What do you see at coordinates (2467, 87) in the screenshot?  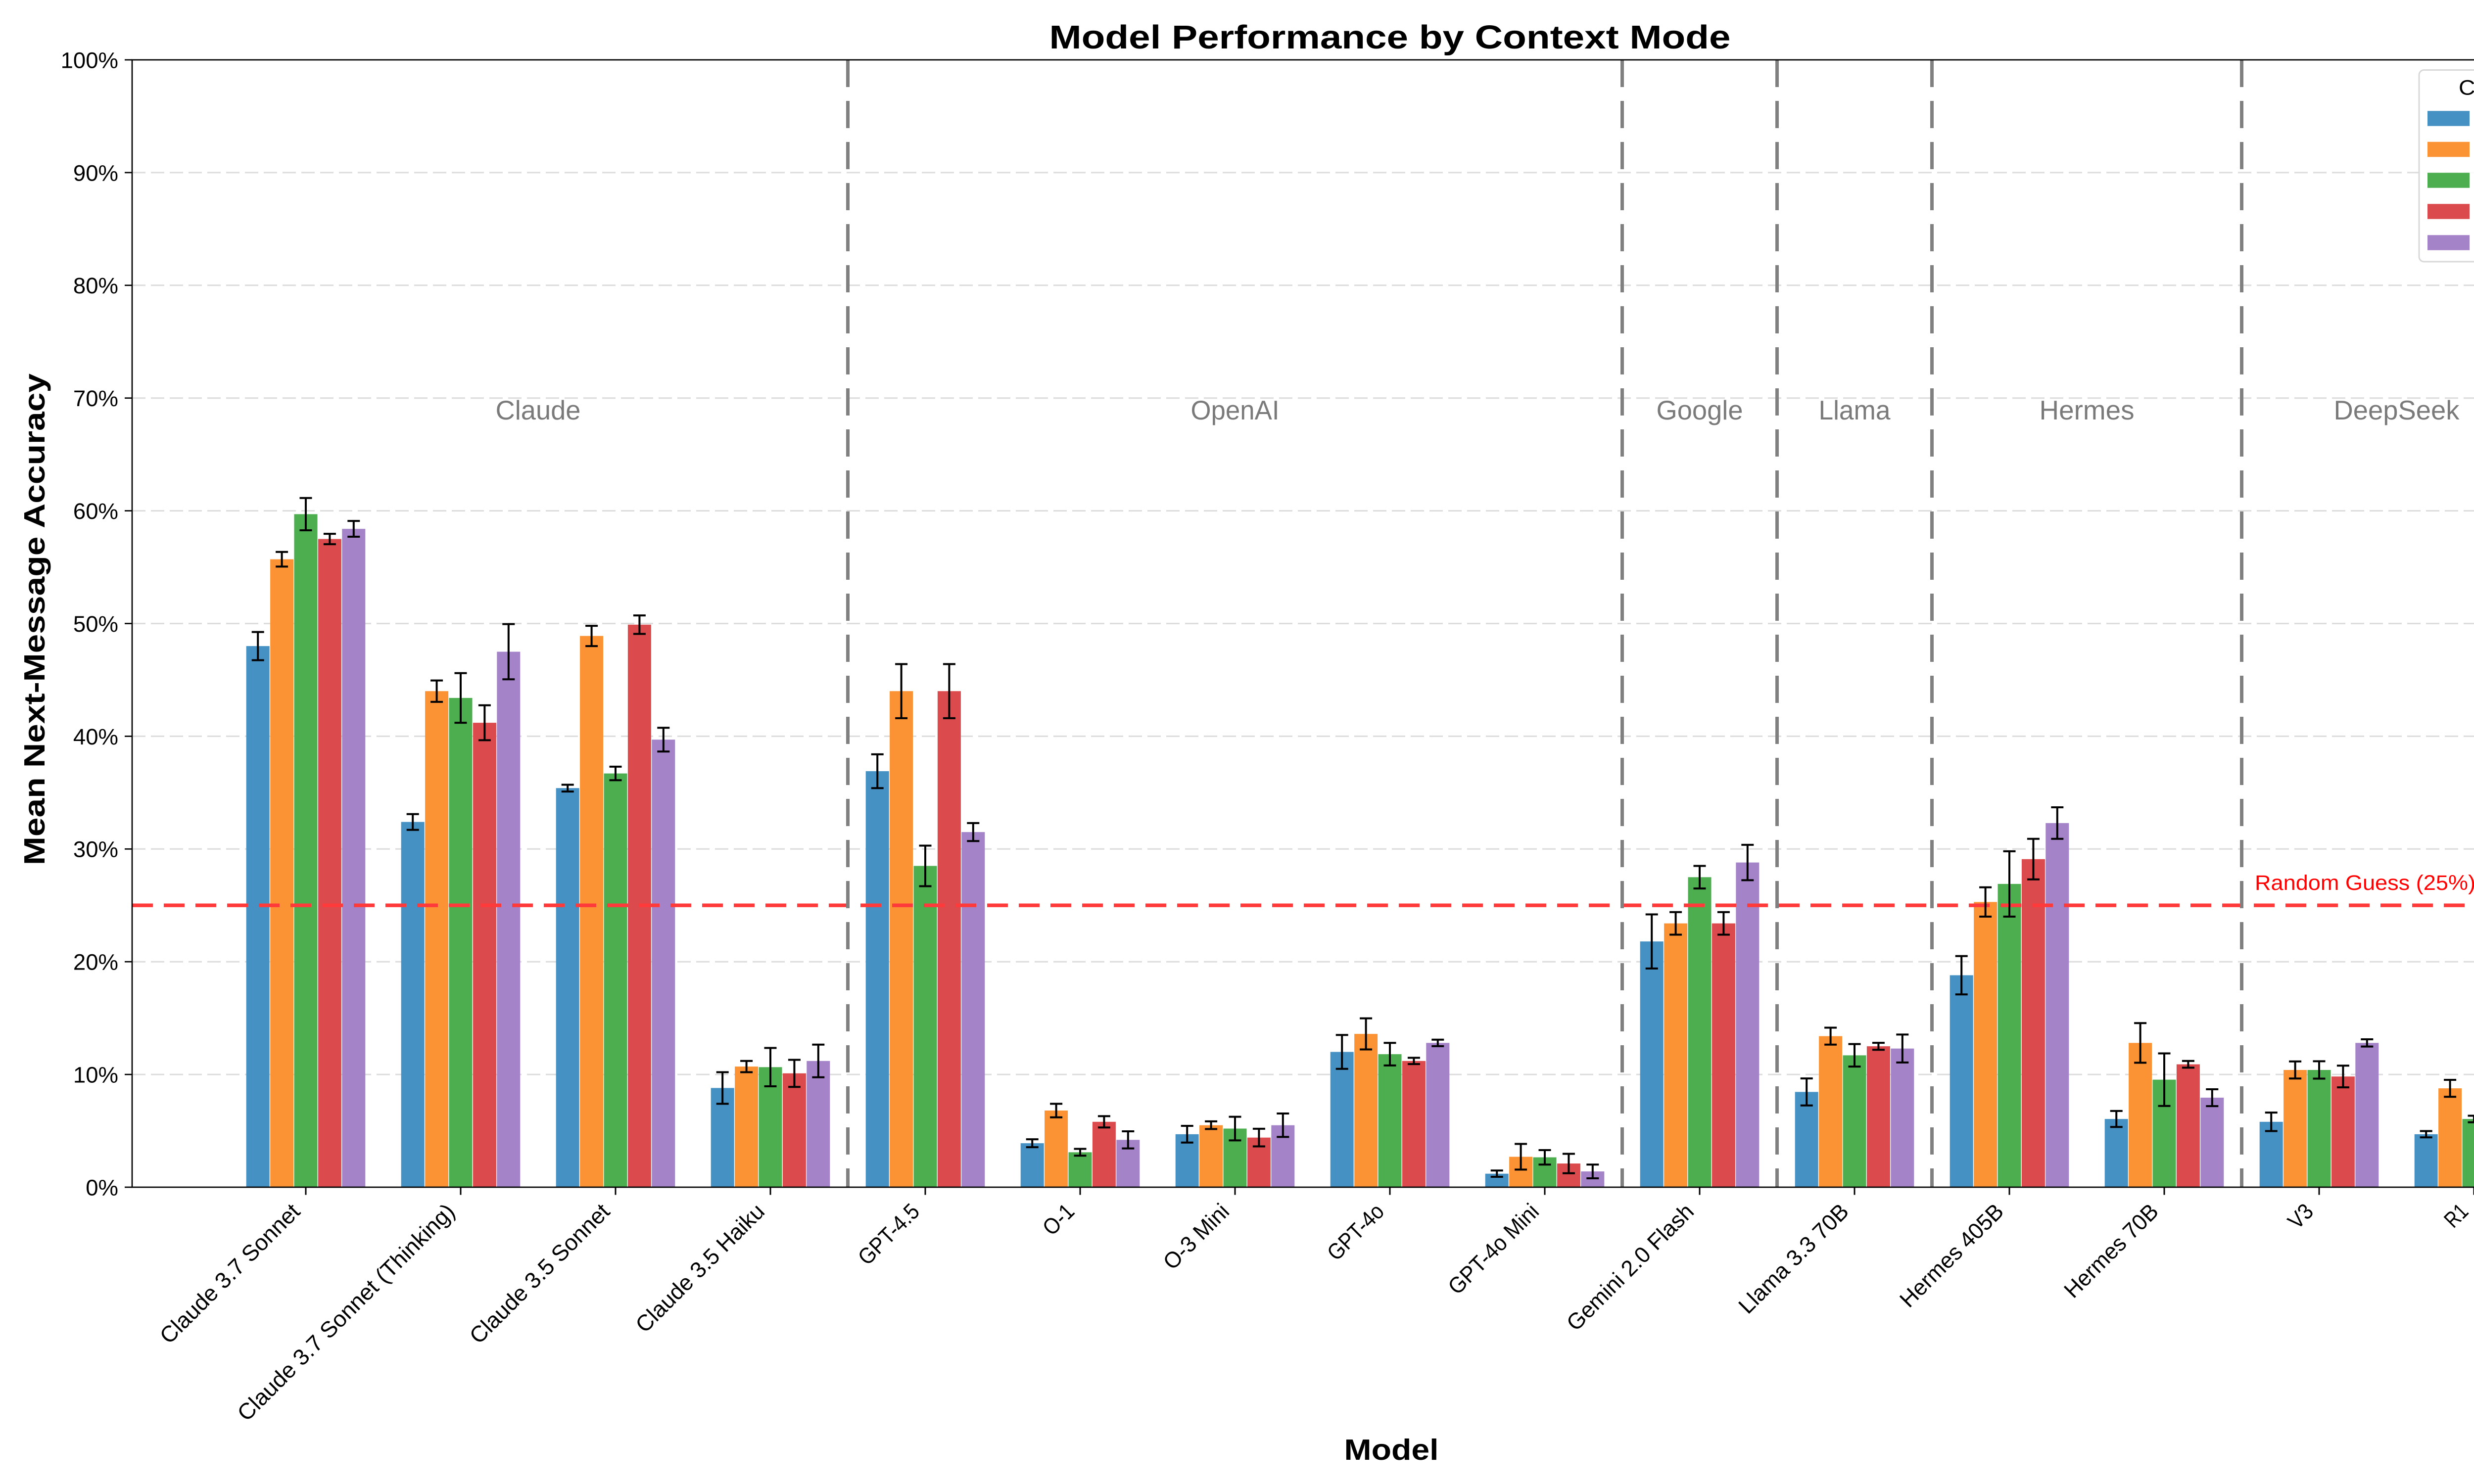 I see `svg-text: Context Mode` at bounding box center [2467, 87].